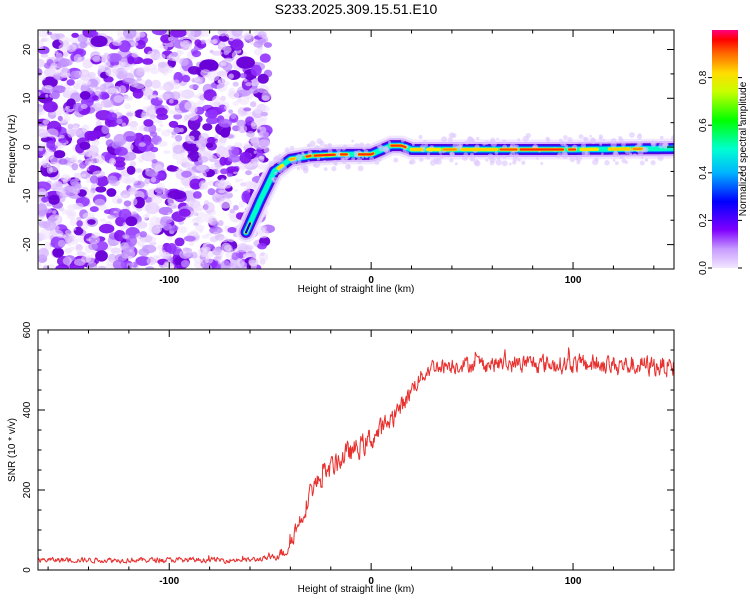 Image resolution: width=750 pixels, height=600 pixels. I want to click on y-tick-label: -20, so click(27, 244).